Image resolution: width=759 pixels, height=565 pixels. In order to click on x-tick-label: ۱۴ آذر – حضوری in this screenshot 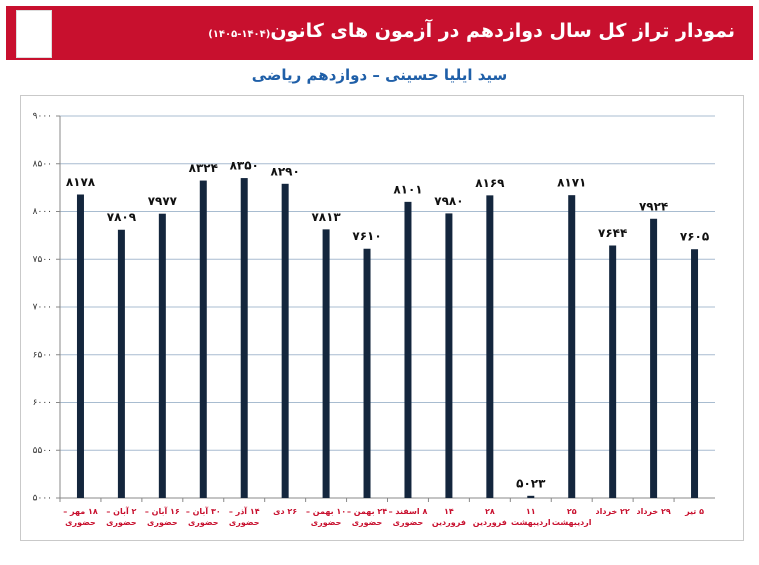, I will do `click(244, 517)`.